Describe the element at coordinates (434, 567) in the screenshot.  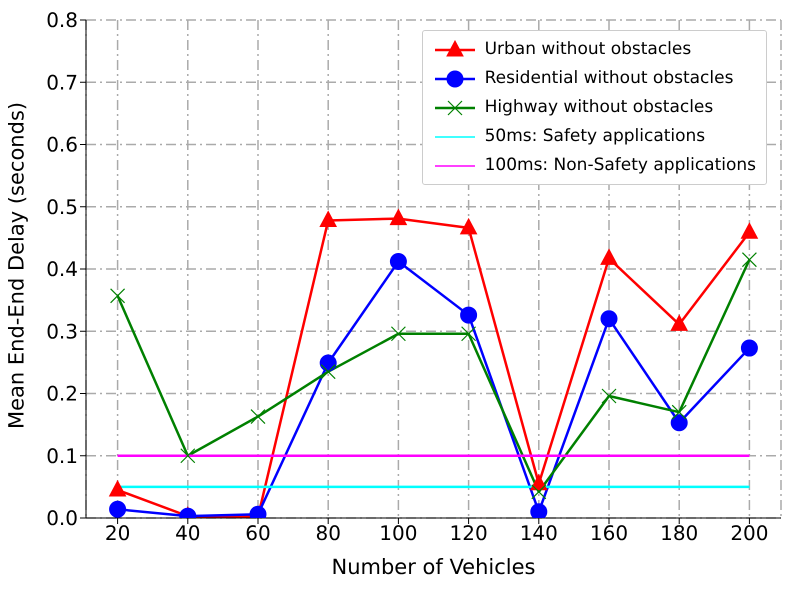
I see `x-axis-title: Number of Vehicles` at that location.